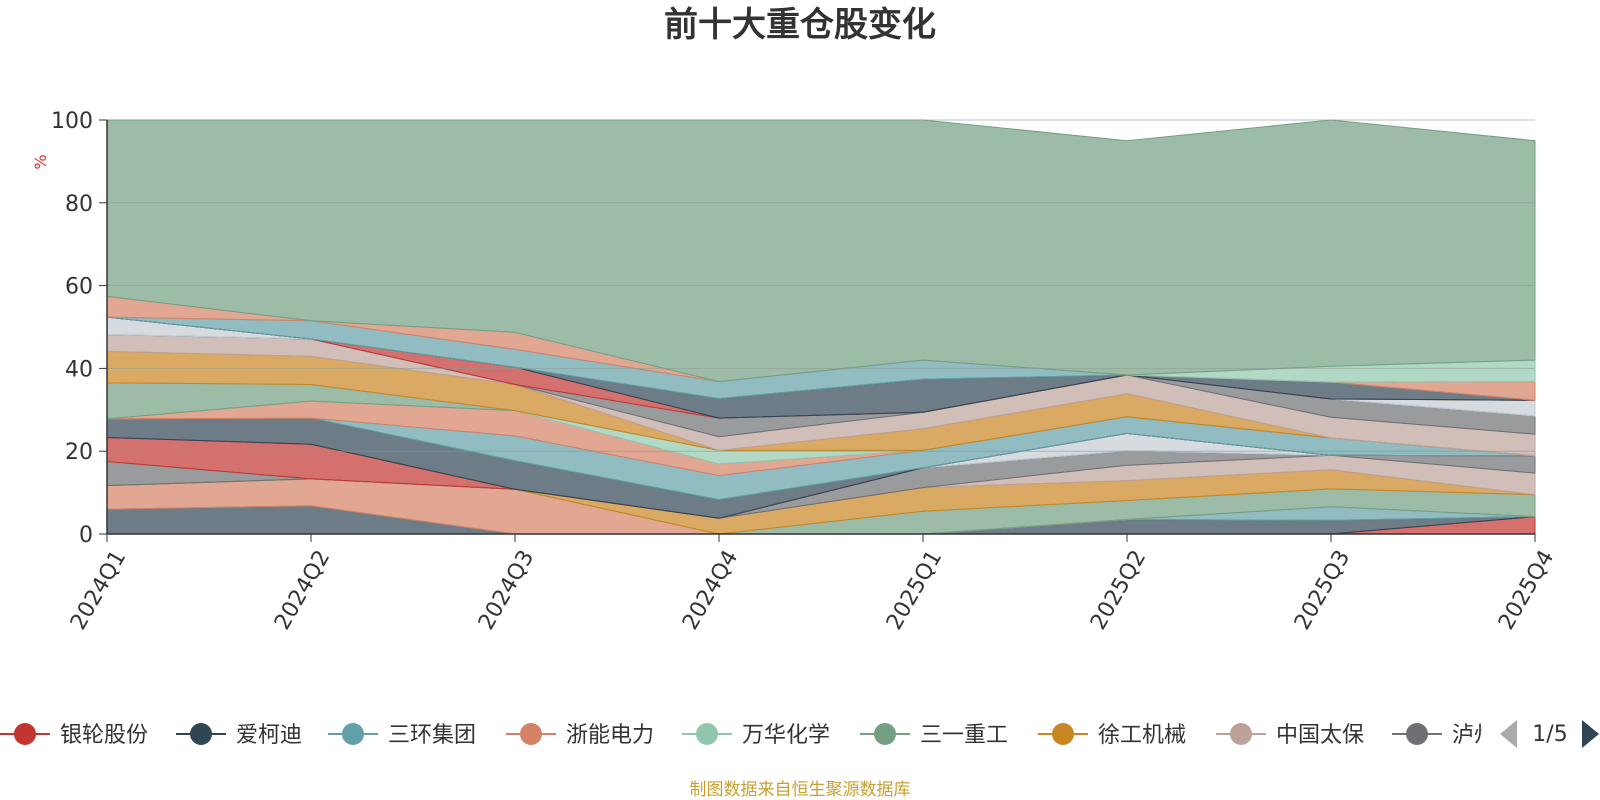 The width and height of the screenshot is (1600, 800). Describe the element at coordinates (1526, 590) in the screenshot. I see `x-tick-label: 2025Q4` at that location.